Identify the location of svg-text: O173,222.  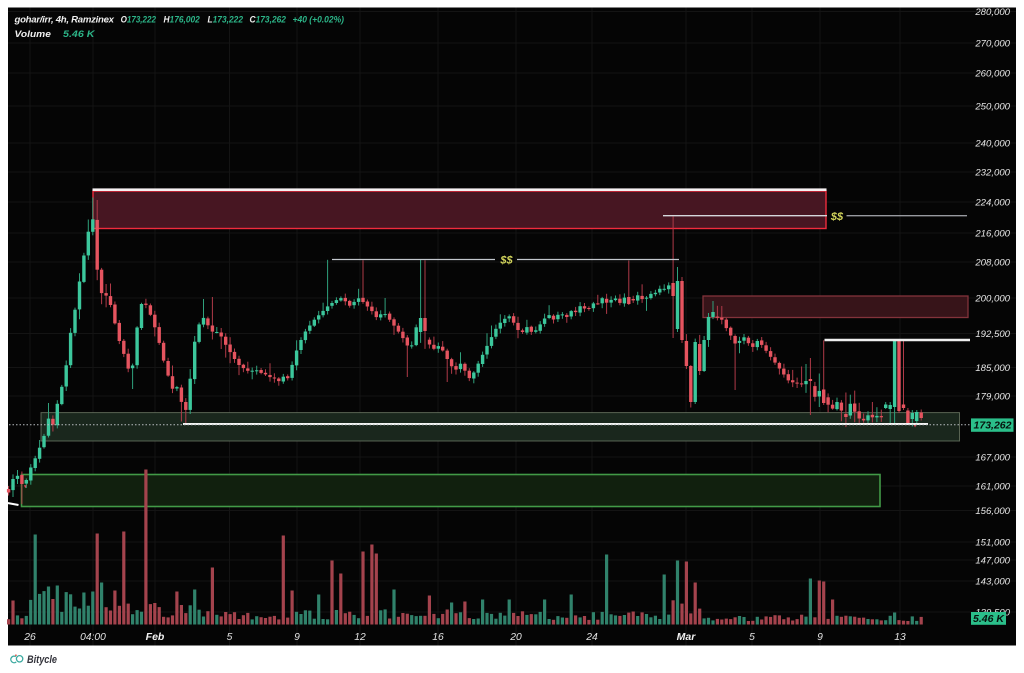
(139, 20).